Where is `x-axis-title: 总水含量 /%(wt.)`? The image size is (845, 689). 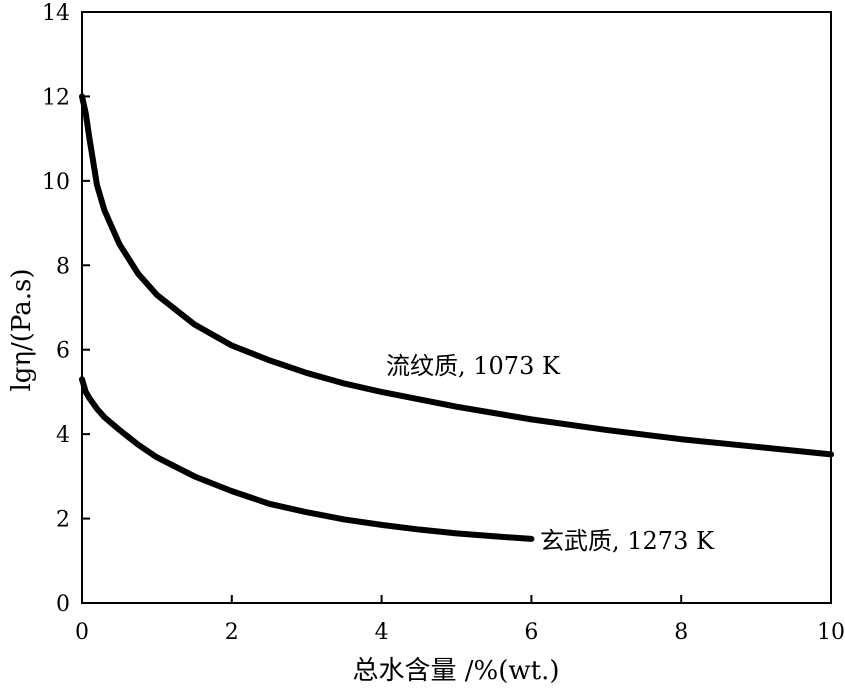
x-axis-title: 总水含量 /%(wt.) is located at coordinates (456, 671).